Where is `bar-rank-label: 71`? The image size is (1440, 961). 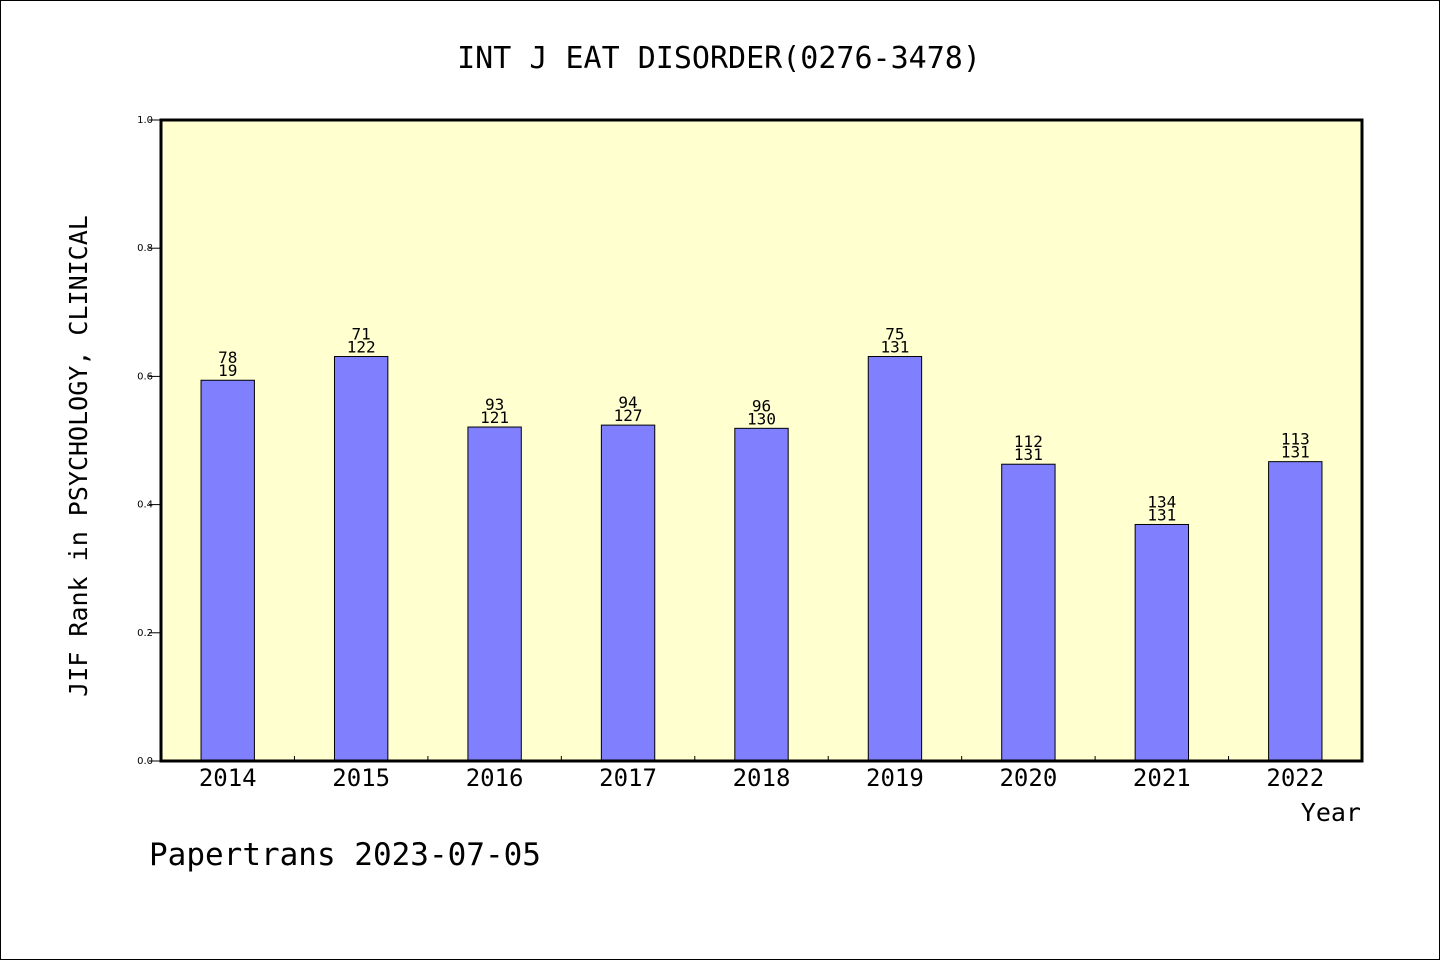 bar-rank-label: 71 is located at coordinates (361, 334).